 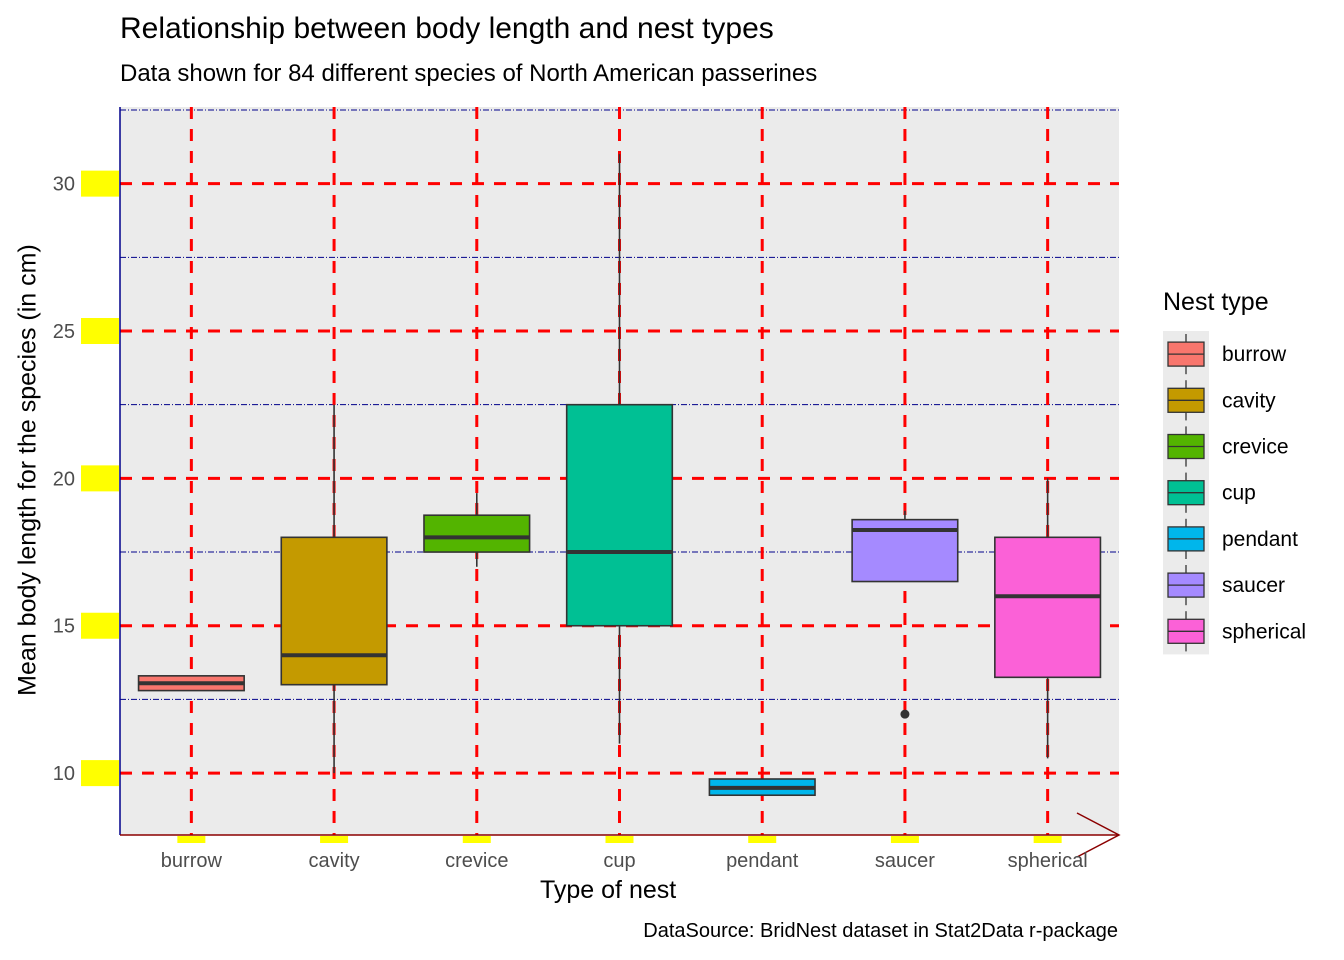 I want to click on box-spherical, so click(x=1048, y=618).